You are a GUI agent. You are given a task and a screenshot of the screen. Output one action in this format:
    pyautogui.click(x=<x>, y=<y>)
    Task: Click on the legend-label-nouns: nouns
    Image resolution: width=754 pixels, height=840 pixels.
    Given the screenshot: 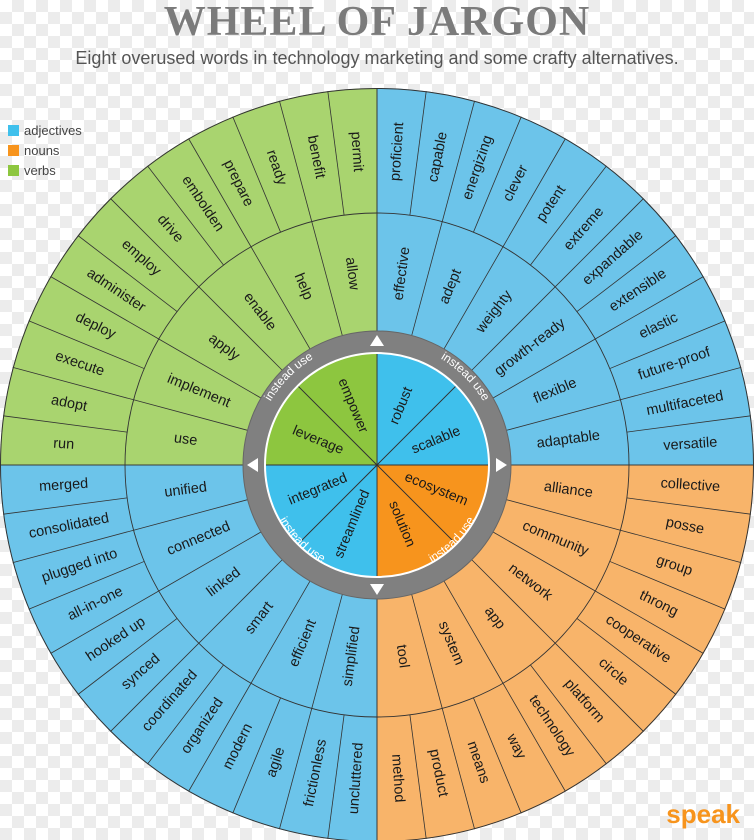 What is the action you would take?
    pyautogui.click(x=42, y=150)
    